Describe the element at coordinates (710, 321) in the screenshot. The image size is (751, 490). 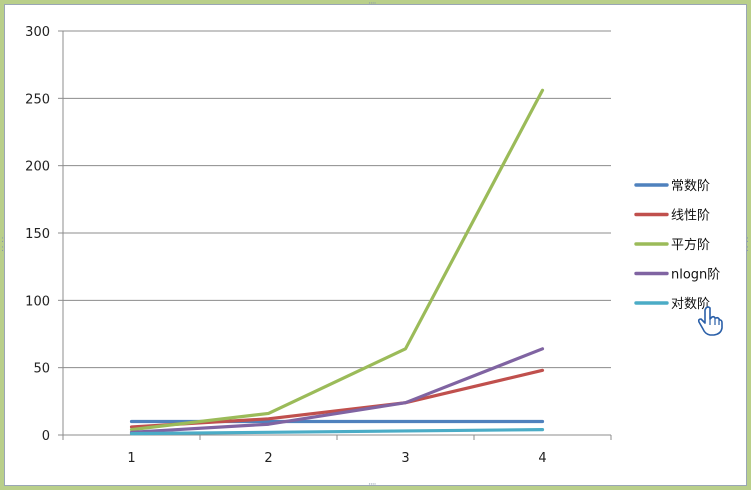
I see `hand-pointer-icon` at that location.